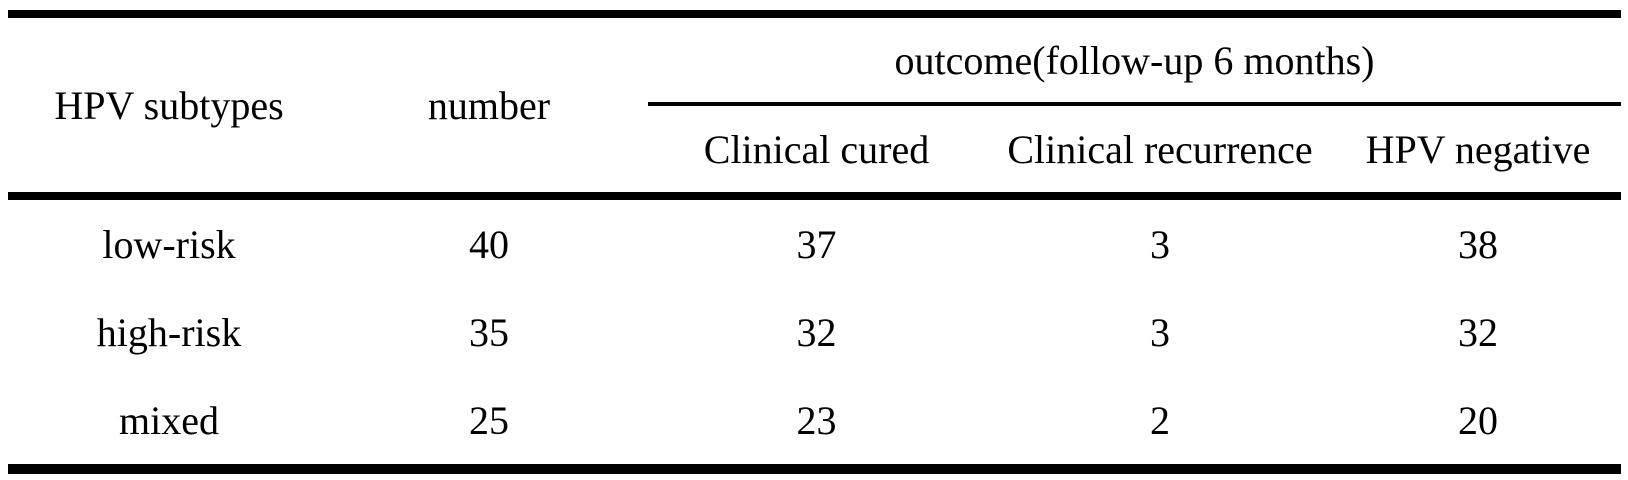 This screenshot has height=480, width=1628. Describe the element at coordinates (814, 14) in the screenshot. I see `table-top-rule` at that location.